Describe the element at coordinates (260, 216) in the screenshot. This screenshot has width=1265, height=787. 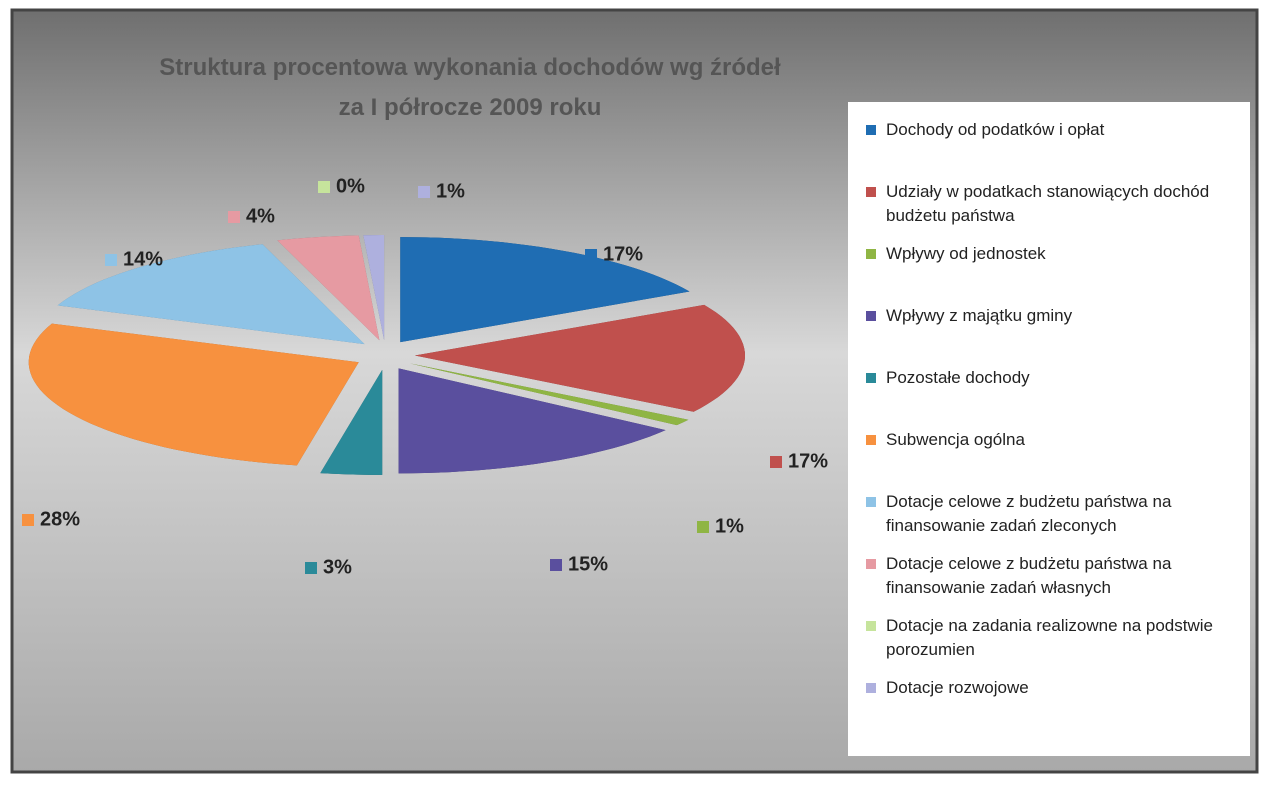
I see `data-label: 4%` at that location.